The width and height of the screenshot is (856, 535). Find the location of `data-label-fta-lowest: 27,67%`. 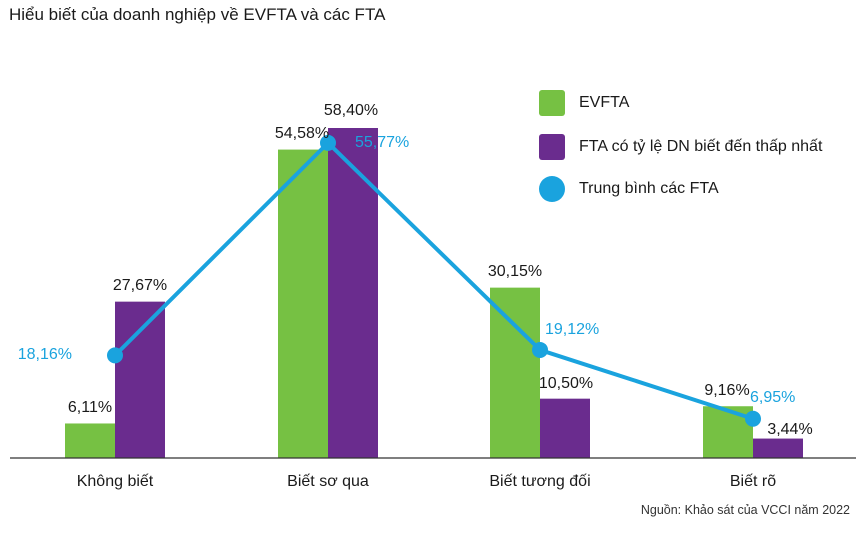

data-label-fta-lowest: 27,67% is located at coordinates (140, 285).